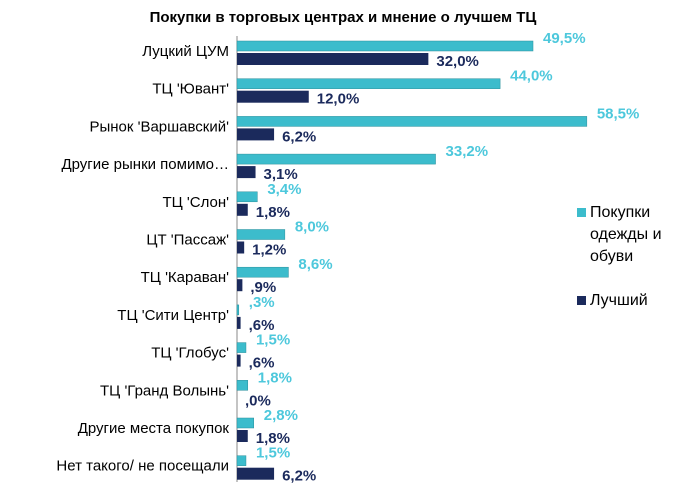 The width and height of the screenshot is (686, 488). What do you see at coordinates (142, 466) in the screenshot?
I see `category-label: Нет такого/ не посещали` at bounding box center [142, 466].